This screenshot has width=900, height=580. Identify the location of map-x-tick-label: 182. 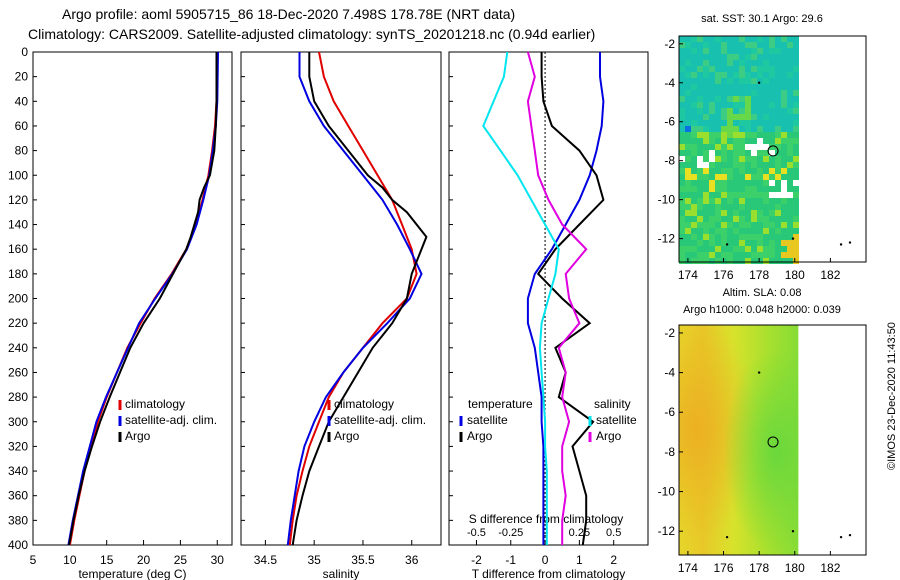
(830, 568).